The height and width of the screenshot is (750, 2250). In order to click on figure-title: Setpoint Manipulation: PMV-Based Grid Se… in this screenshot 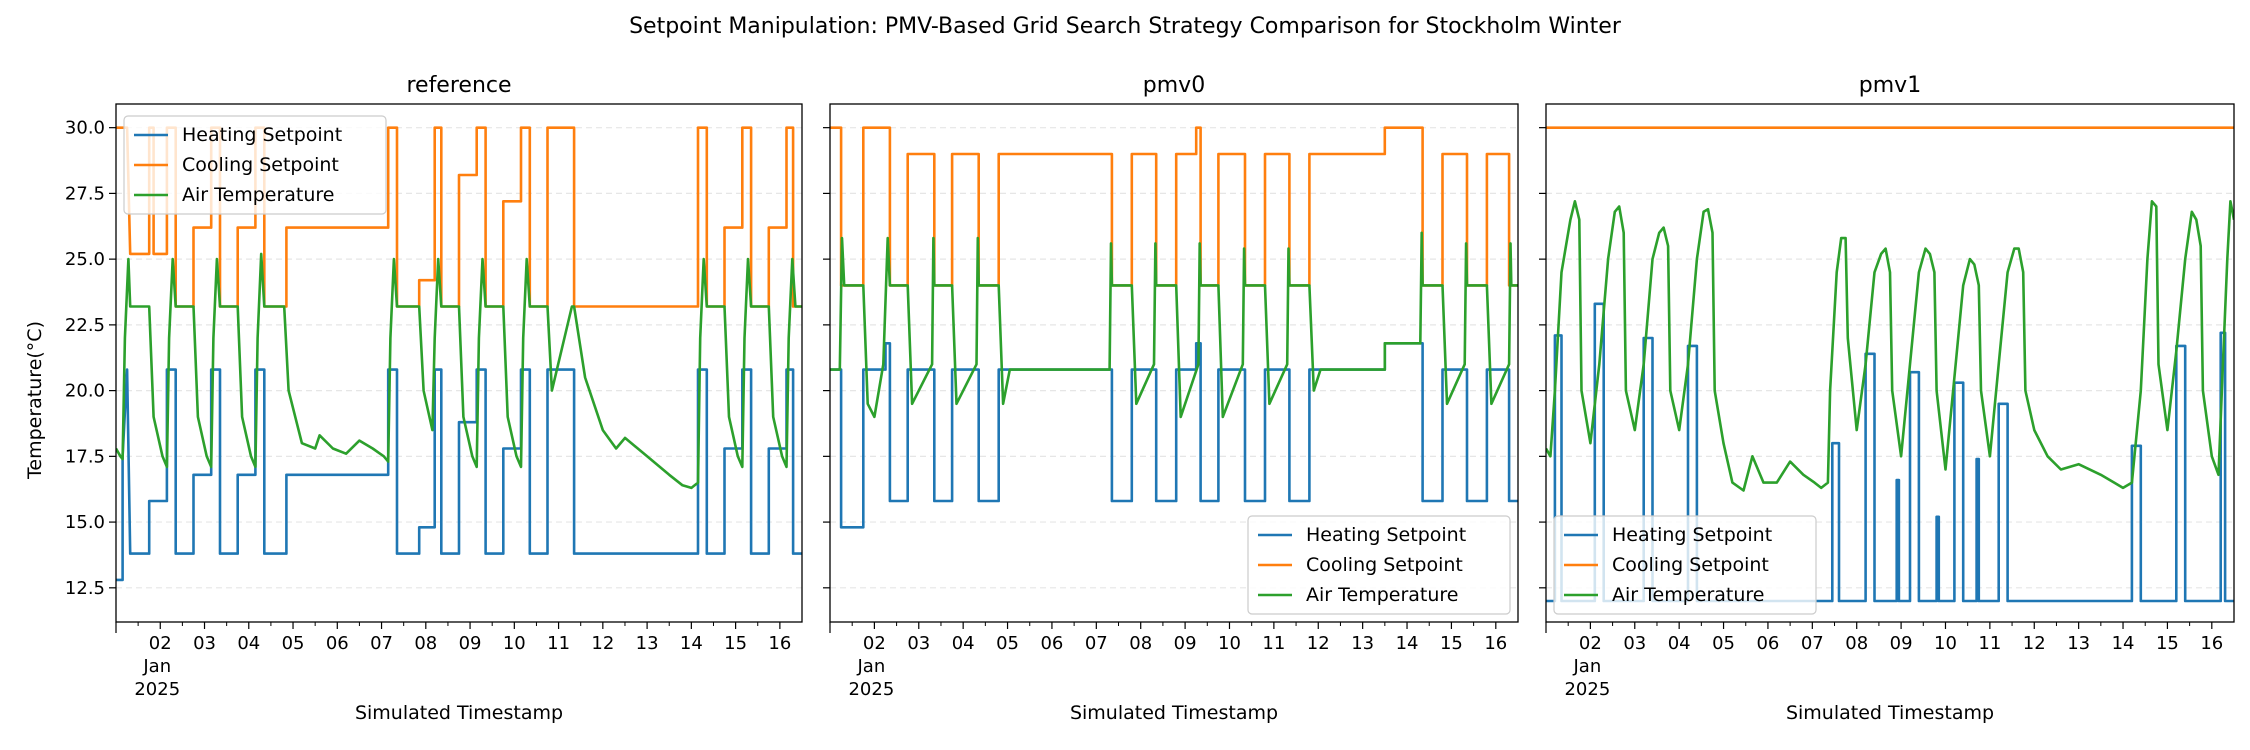, I will do `click(1125, 26)`.